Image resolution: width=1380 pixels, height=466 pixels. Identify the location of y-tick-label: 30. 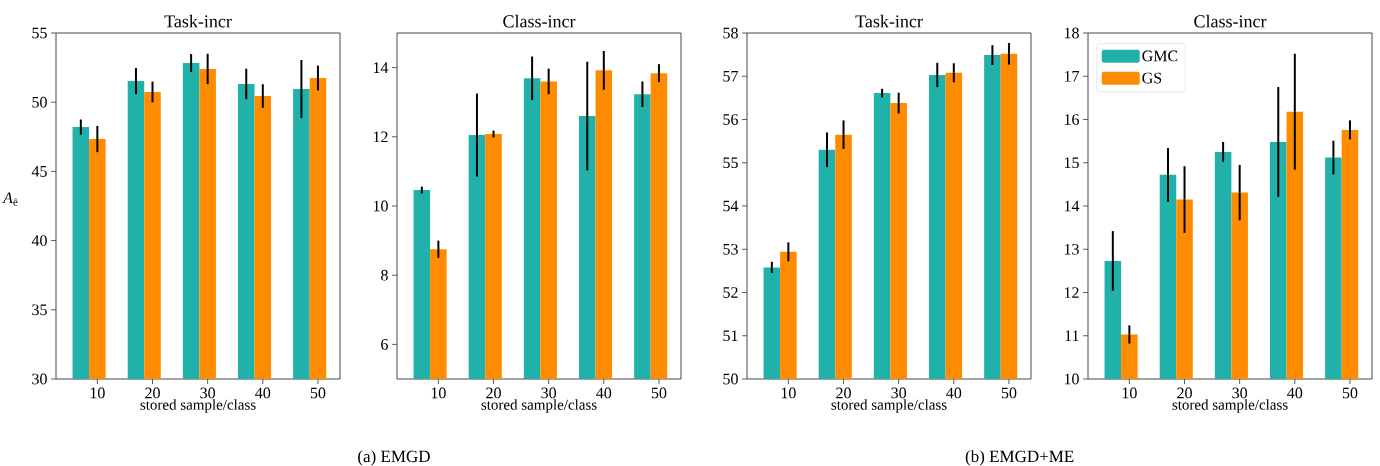
(39, 379).